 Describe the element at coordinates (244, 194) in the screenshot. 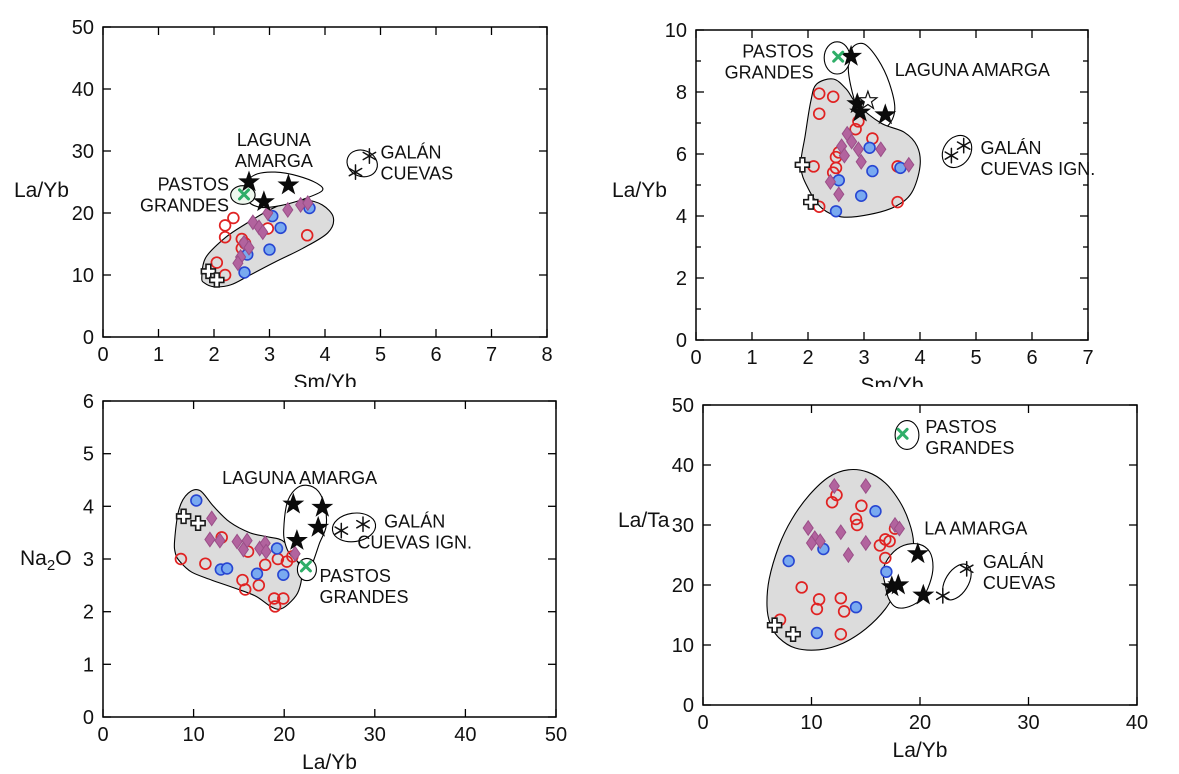

I see `green-x-point` at that location.